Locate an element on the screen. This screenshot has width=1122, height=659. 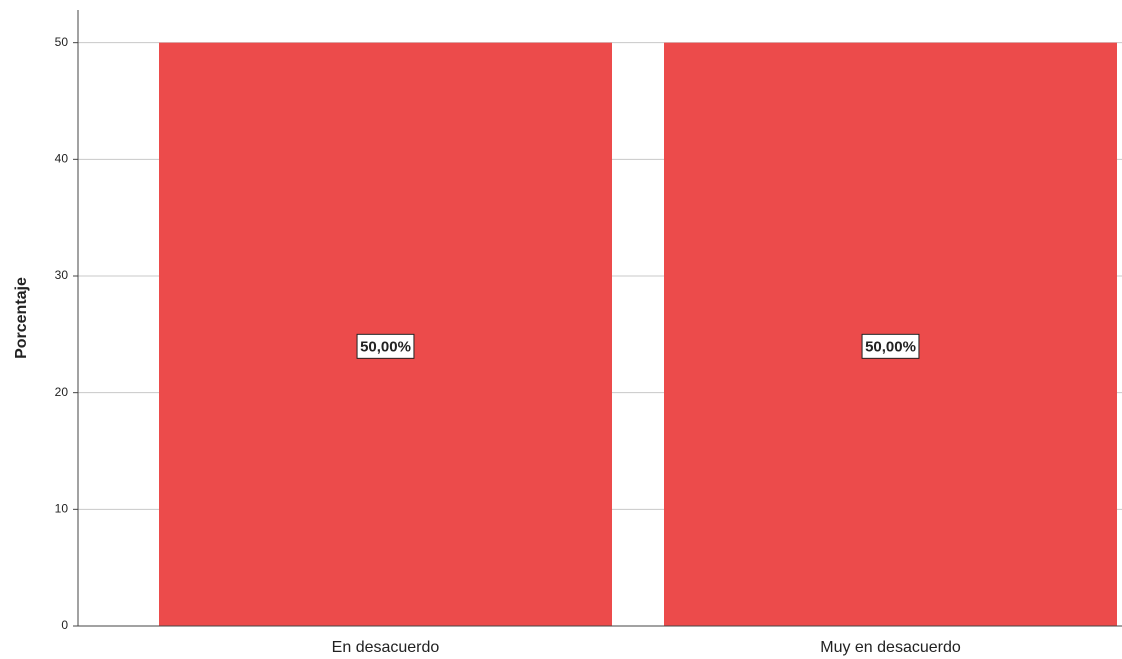
y-tick-label: 0 is located at coordinates (64, 625).